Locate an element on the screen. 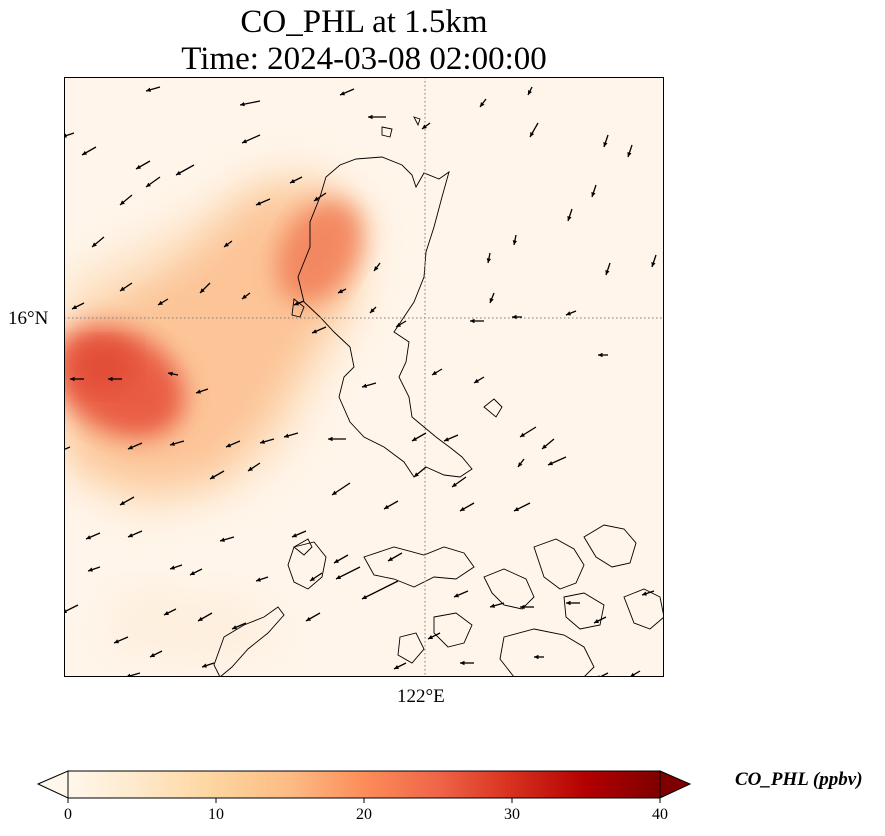  mindanao-east-coastline is located at coordinates (643, 609).